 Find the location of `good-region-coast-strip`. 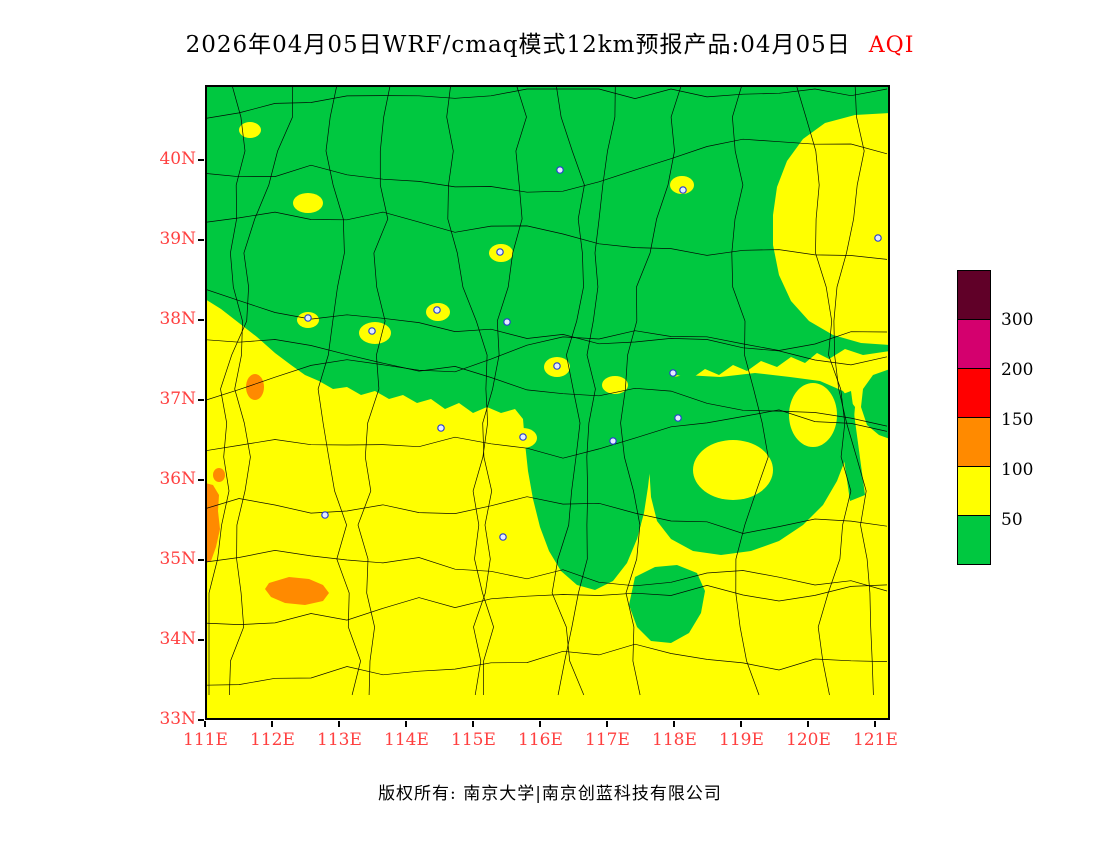

good-region-coast-strip is located at coordinates (850, 446).